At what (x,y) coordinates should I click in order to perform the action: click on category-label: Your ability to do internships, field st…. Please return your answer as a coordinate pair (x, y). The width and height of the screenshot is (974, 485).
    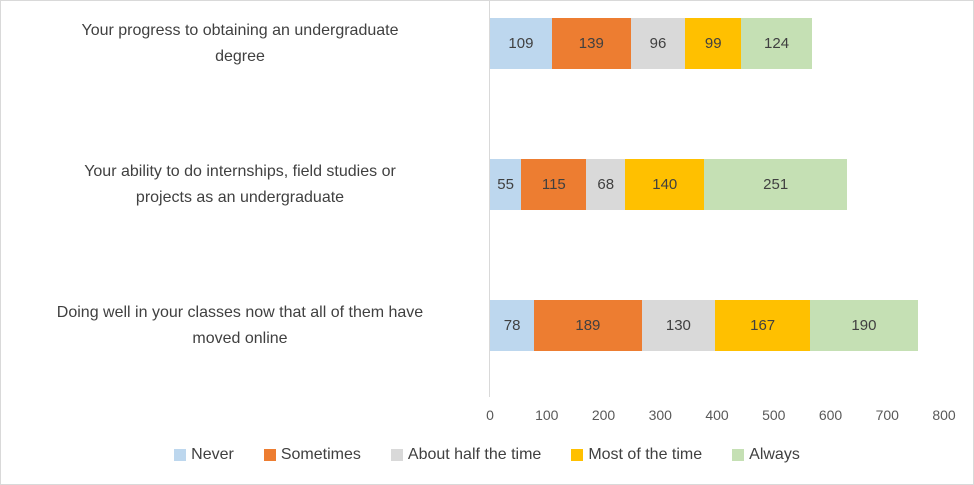
    Looking at the image, I should click on (240, 184).